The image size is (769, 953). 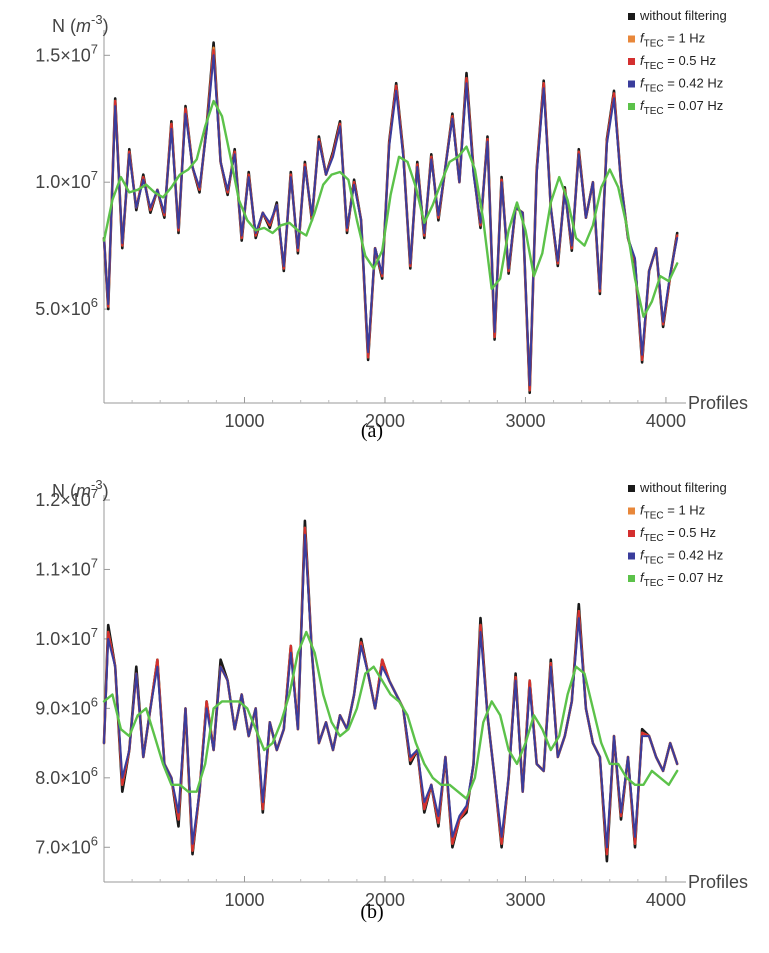 I want to click on y-tick-label: 5.0×10⁶, so click(x=66, y=307).